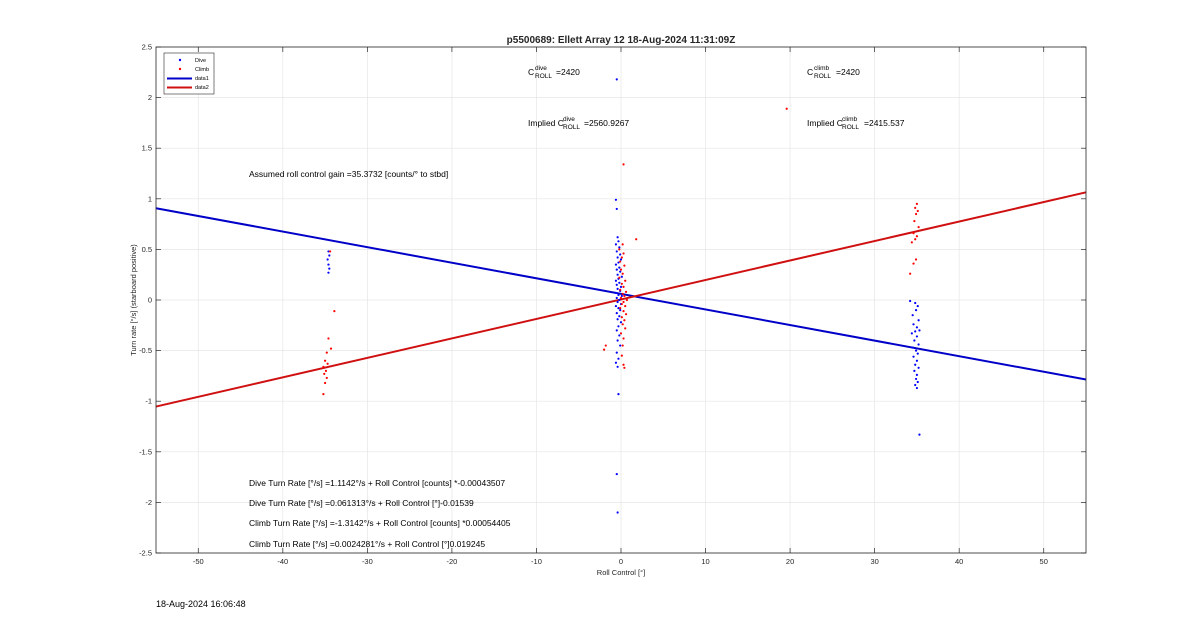 This screenshot has width=1200, height=622. Describe the element at coordinates (150, 300) in the screenshot. I see `y-tick-label: 0` at that location.